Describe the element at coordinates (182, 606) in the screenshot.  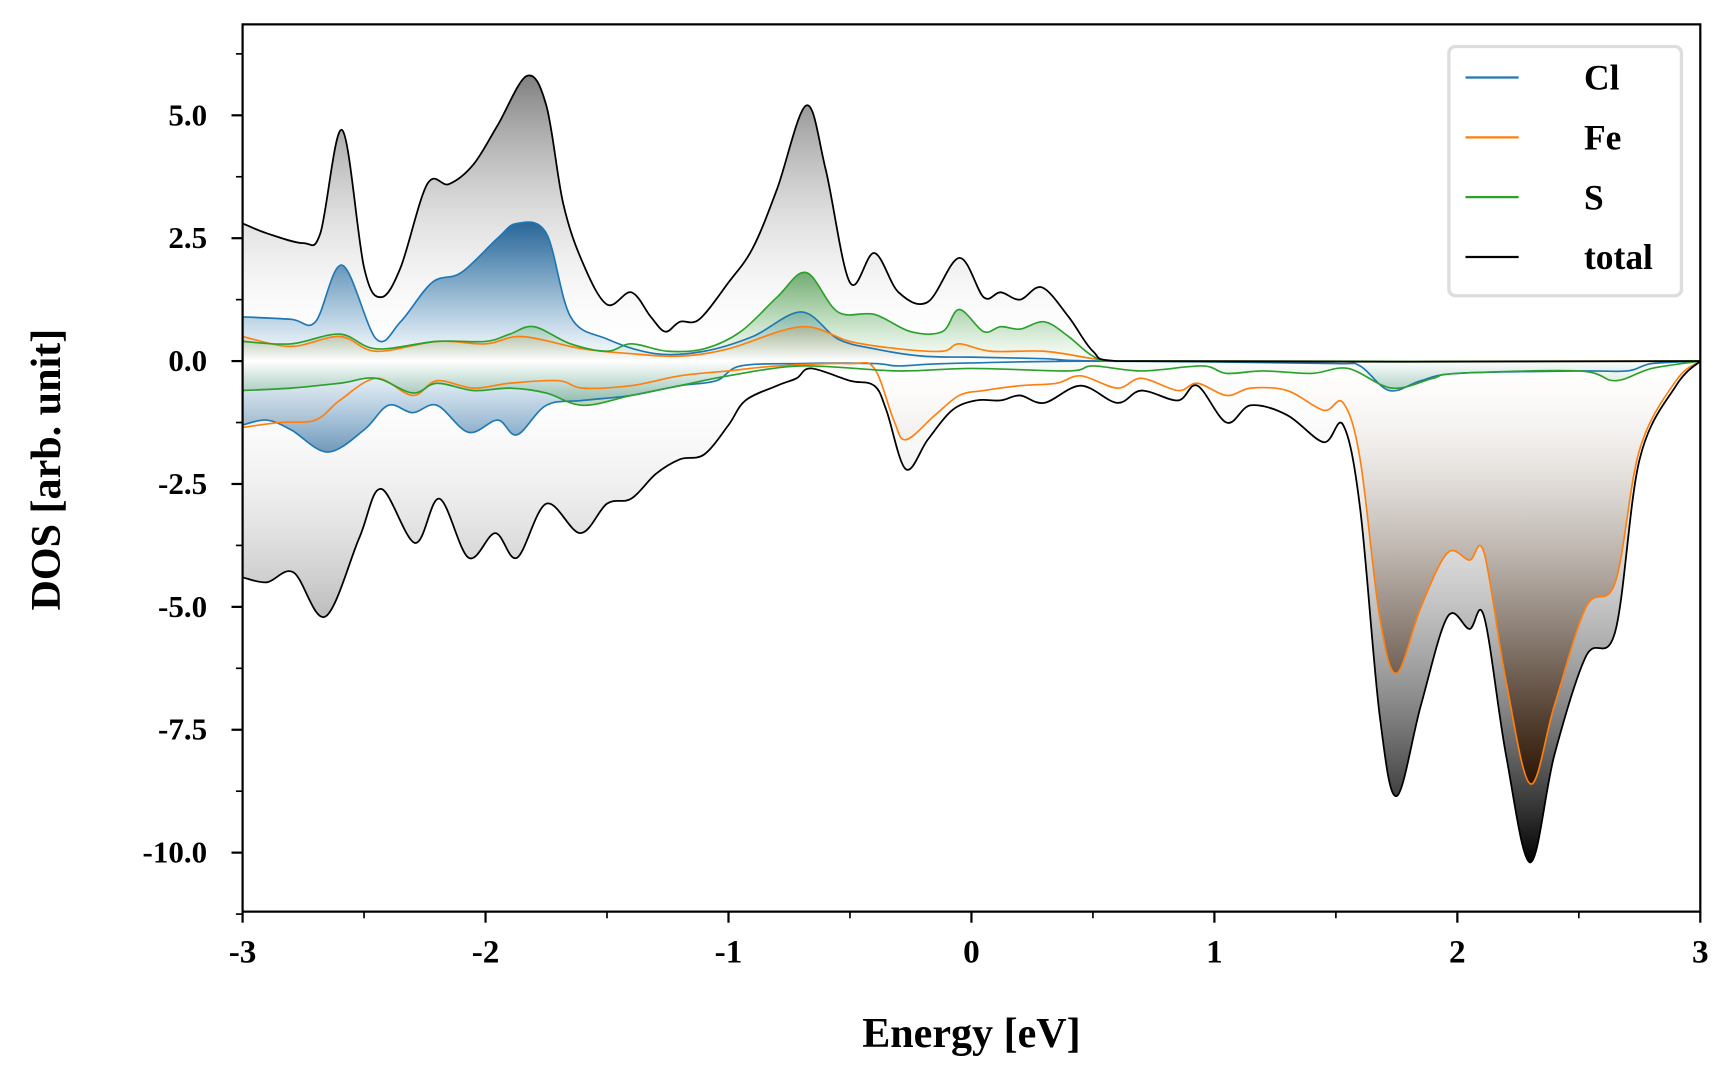
I see `y-tick-label: -5.0` at that location.